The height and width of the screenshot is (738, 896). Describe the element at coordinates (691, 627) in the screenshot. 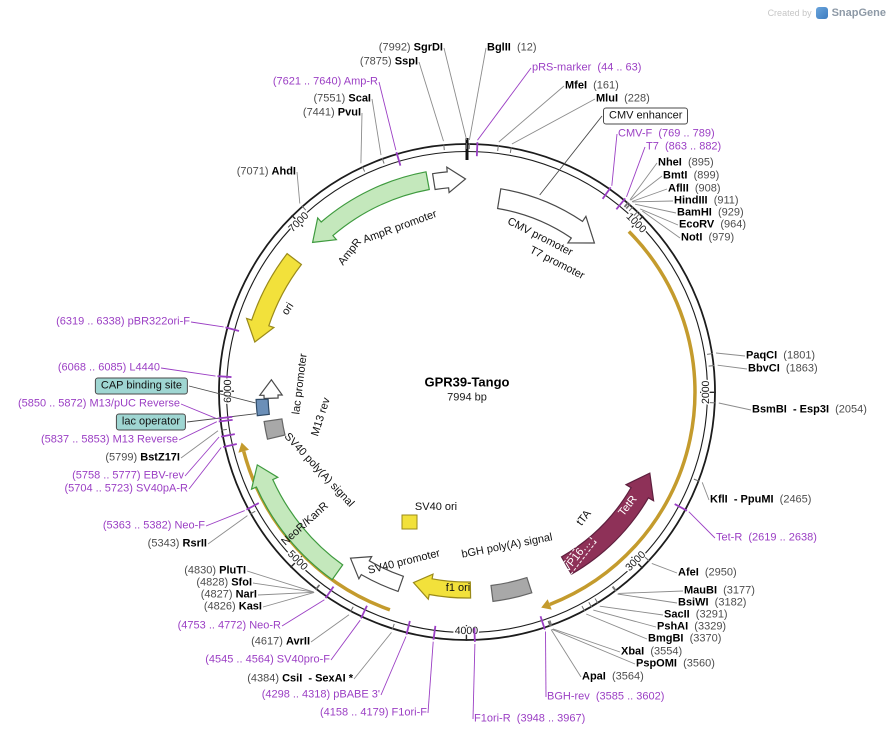

I see `site-label-pshai: PshAI (3329)` at that location.